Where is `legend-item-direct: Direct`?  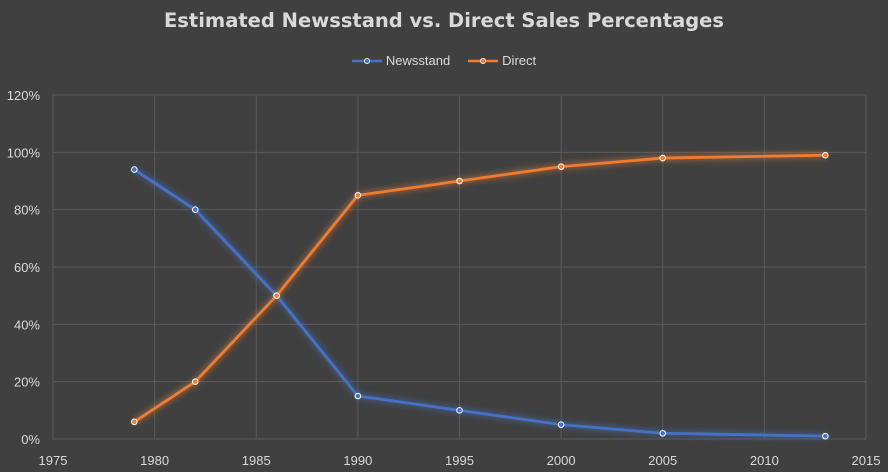 legend-item-direct: Direct is located at coordinates (502, 60).